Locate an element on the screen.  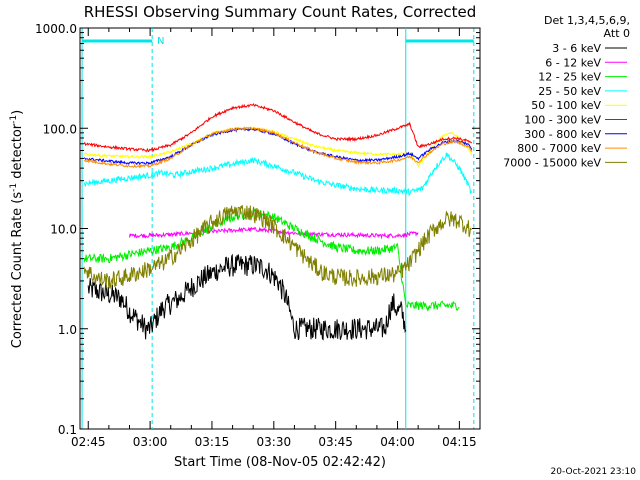
footer-date: 20-Oct-2021 23:10 is located at coordinates (594, 472).